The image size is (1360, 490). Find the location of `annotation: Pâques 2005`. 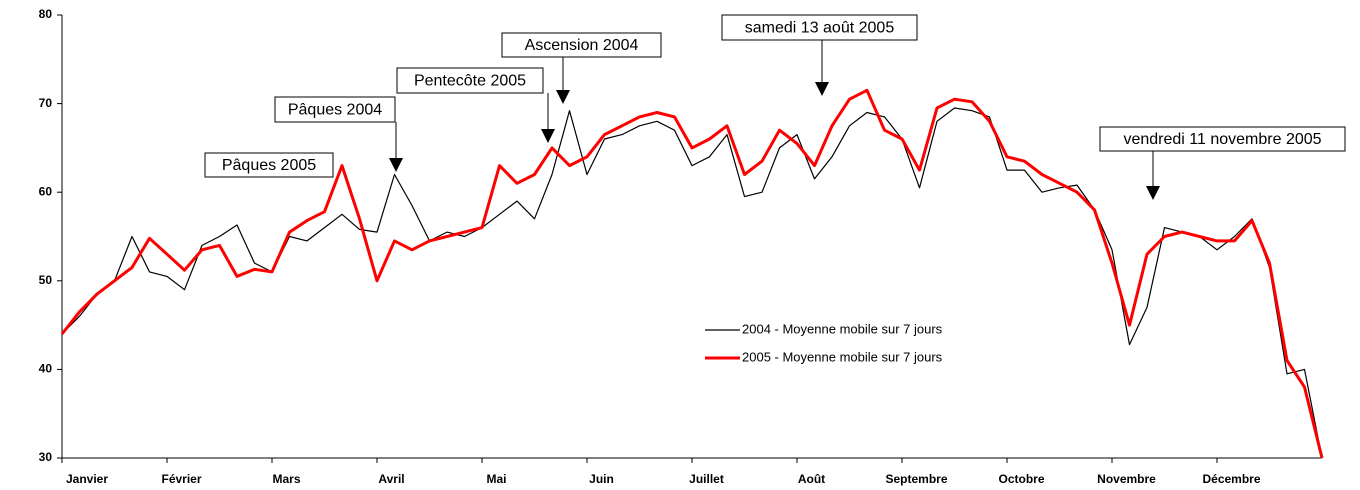

annotation: Pâques 2005 is located at coordinates (269, 165).